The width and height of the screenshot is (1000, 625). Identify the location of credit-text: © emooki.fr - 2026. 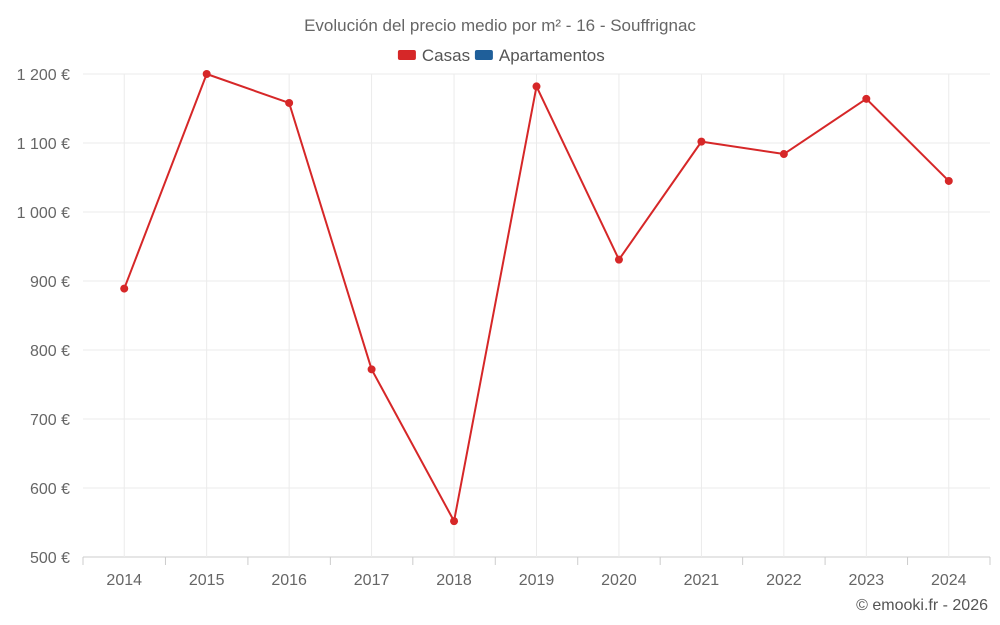
(922, 605).